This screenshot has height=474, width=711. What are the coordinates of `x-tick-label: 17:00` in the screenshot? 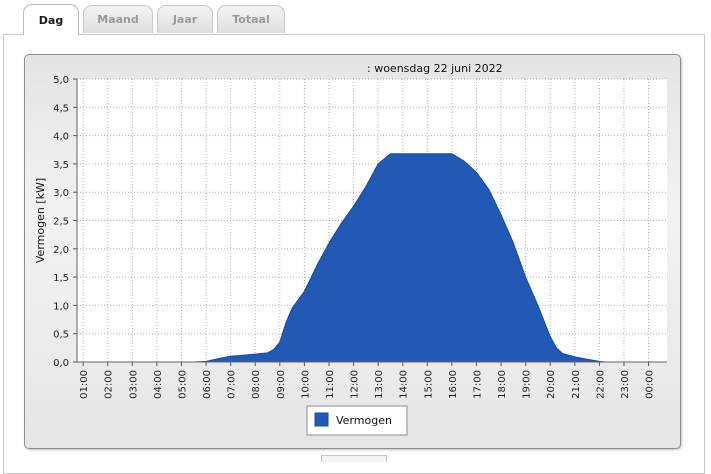 It's located at (477, 384).